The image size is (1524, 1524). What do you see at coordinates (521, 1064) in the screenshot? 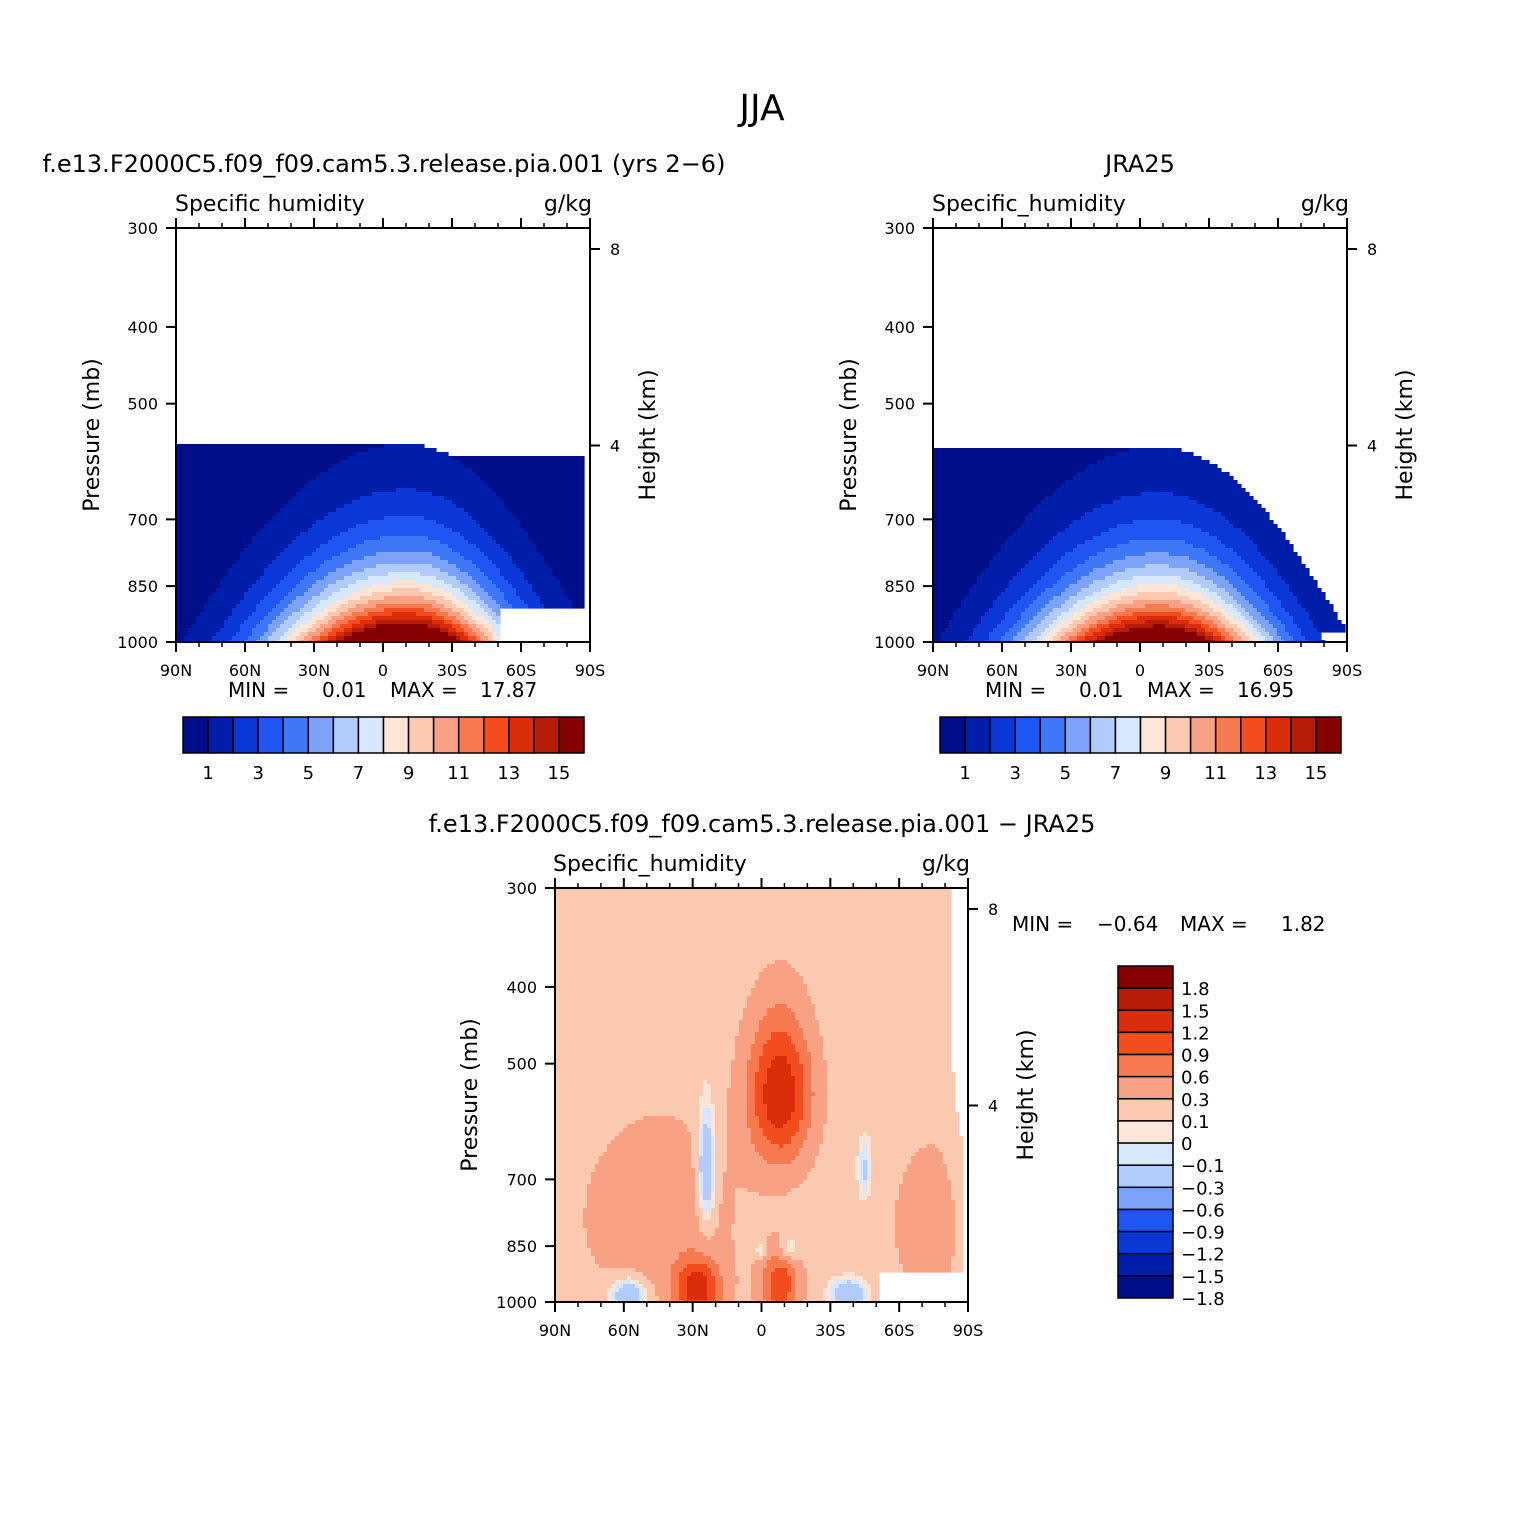
I see `y-tick-label: 500` at bounding box center [521, 1064].